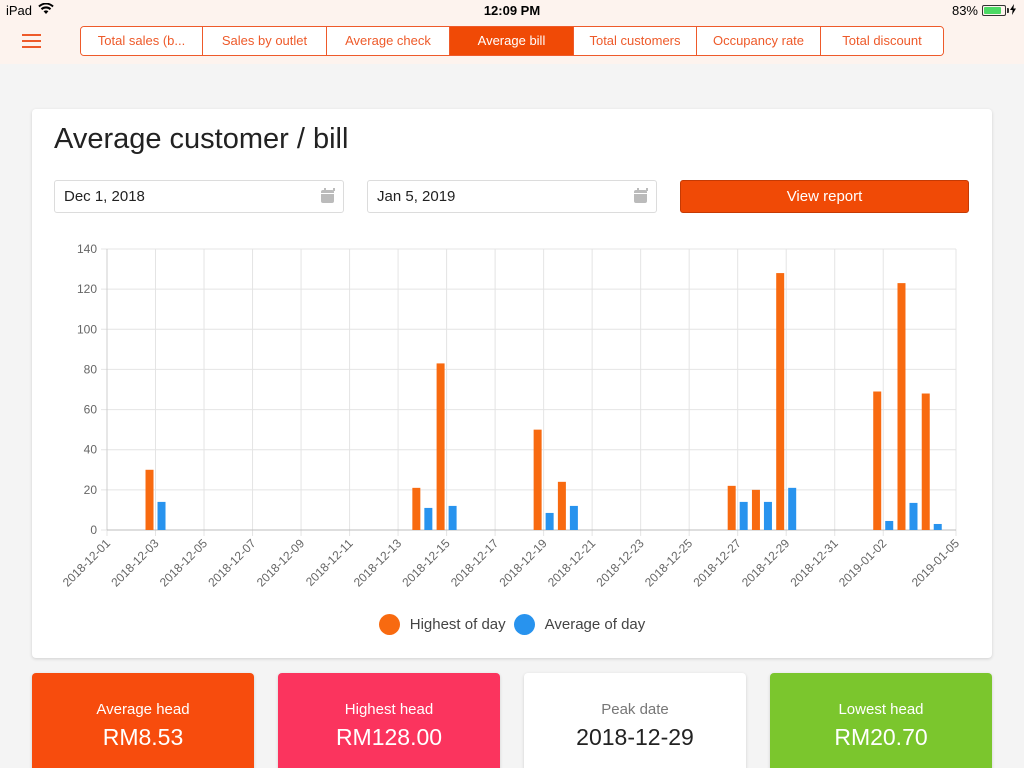  What do you see at coordinates (91, 410) in the screenshot?
I see `y-tick-label: 60` at bounding box center [91, 410].